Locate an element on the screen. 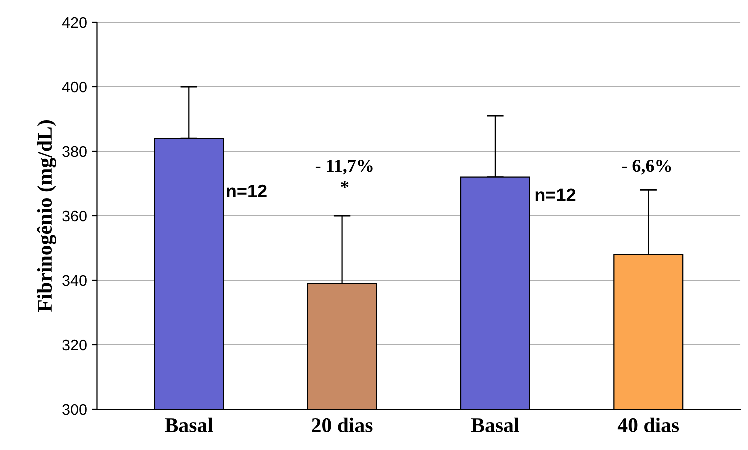 The height and width of the screenshot is (450, 748). annotation: - 11,7% is located at coordinates (344, 167).